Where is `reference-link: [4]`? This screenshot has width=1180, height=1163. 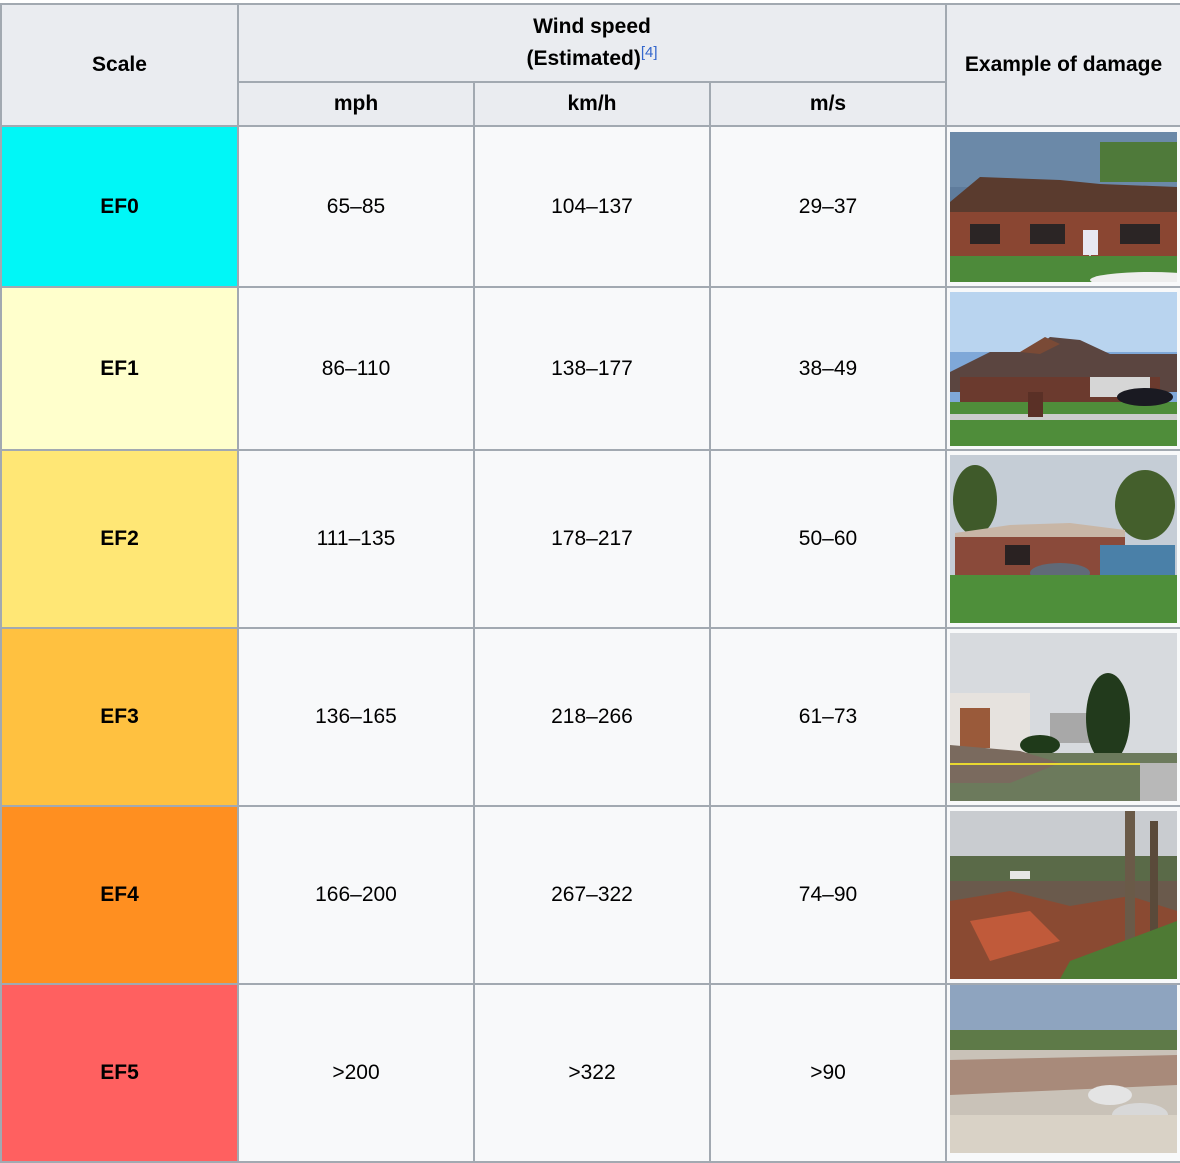
reference-link: [4] is located at coordinates (649, 52).